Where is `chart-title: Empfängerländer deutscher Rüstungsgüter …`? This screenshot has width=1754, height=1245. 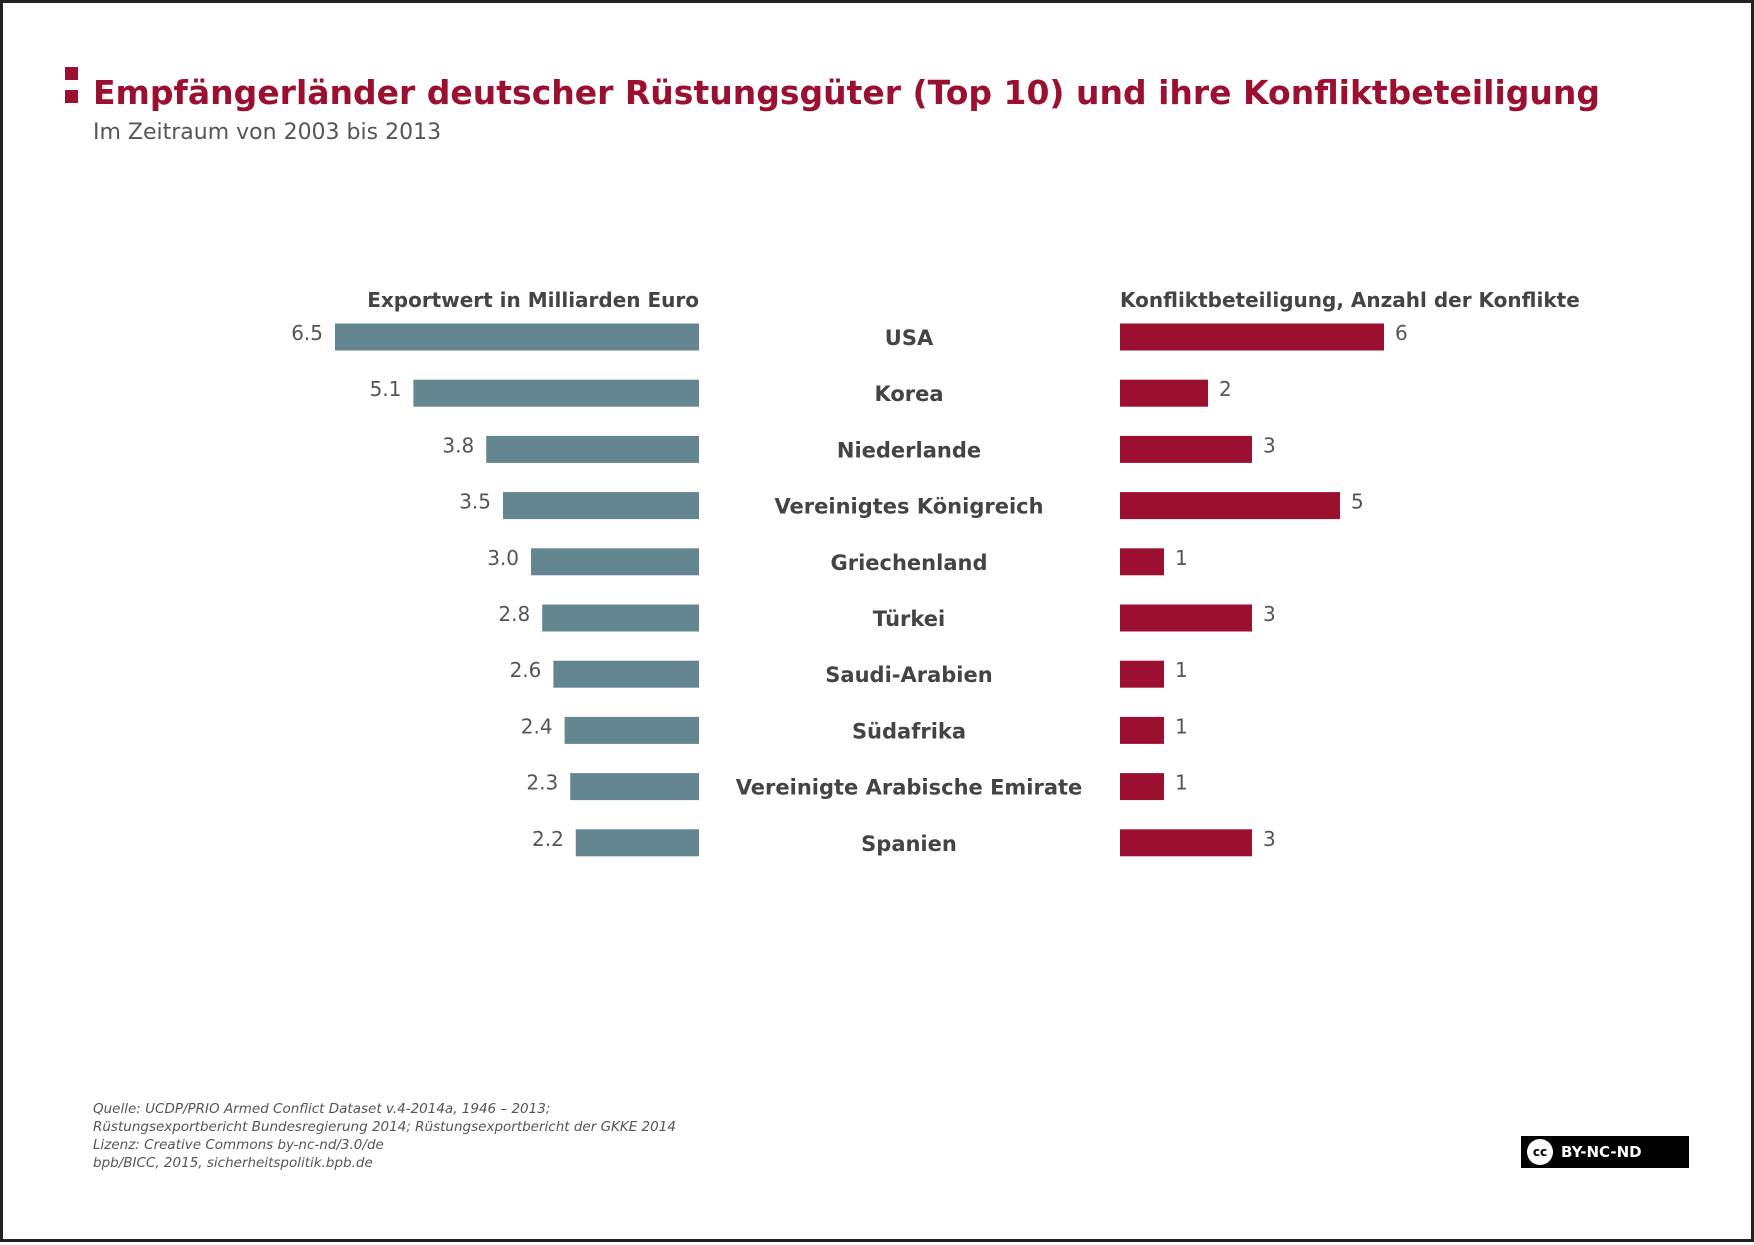 chart-title: Empfängerländer deutscher Rüstungsgüter … is located at coordinates (847, 92).